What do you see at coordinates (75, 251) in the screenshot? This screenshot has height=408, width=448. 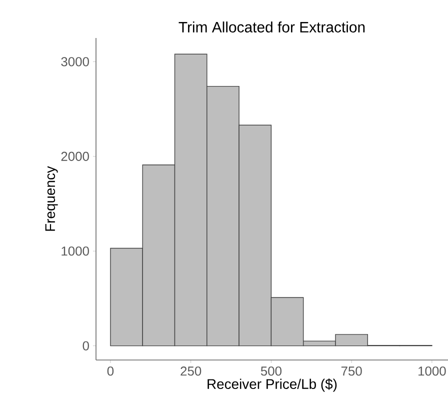 I see `y-tick-label: 1000` at bounding box center [75, 251].